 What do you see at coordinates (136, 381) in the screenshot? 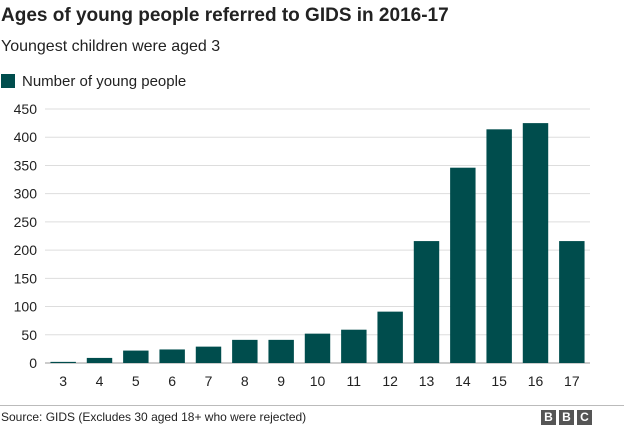
I see `x-tick-label: 5` at bounding box center [136, 381].